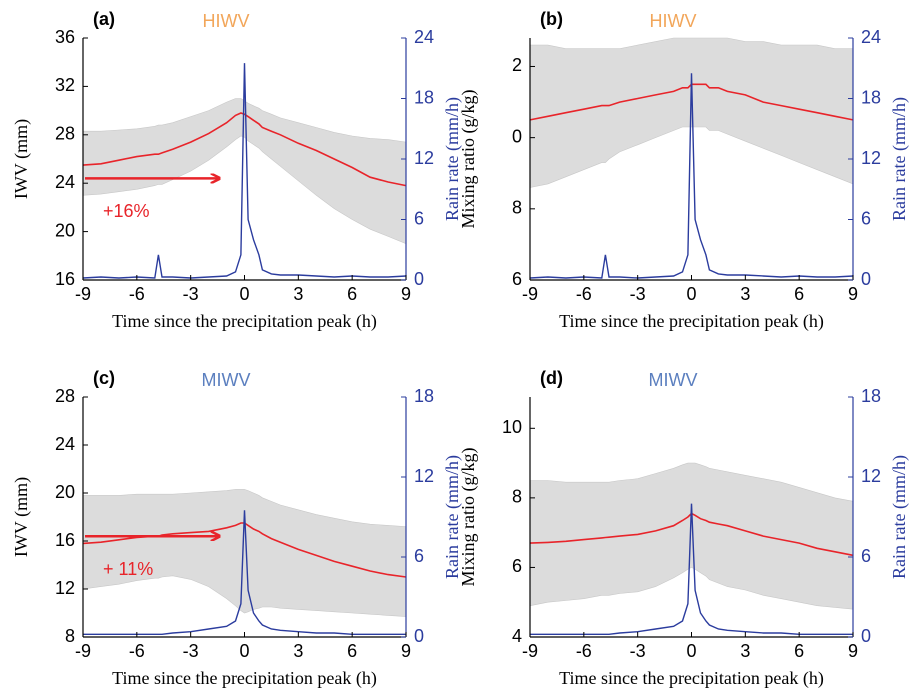  I want to click on panel-label: (a), so click(104, 19).